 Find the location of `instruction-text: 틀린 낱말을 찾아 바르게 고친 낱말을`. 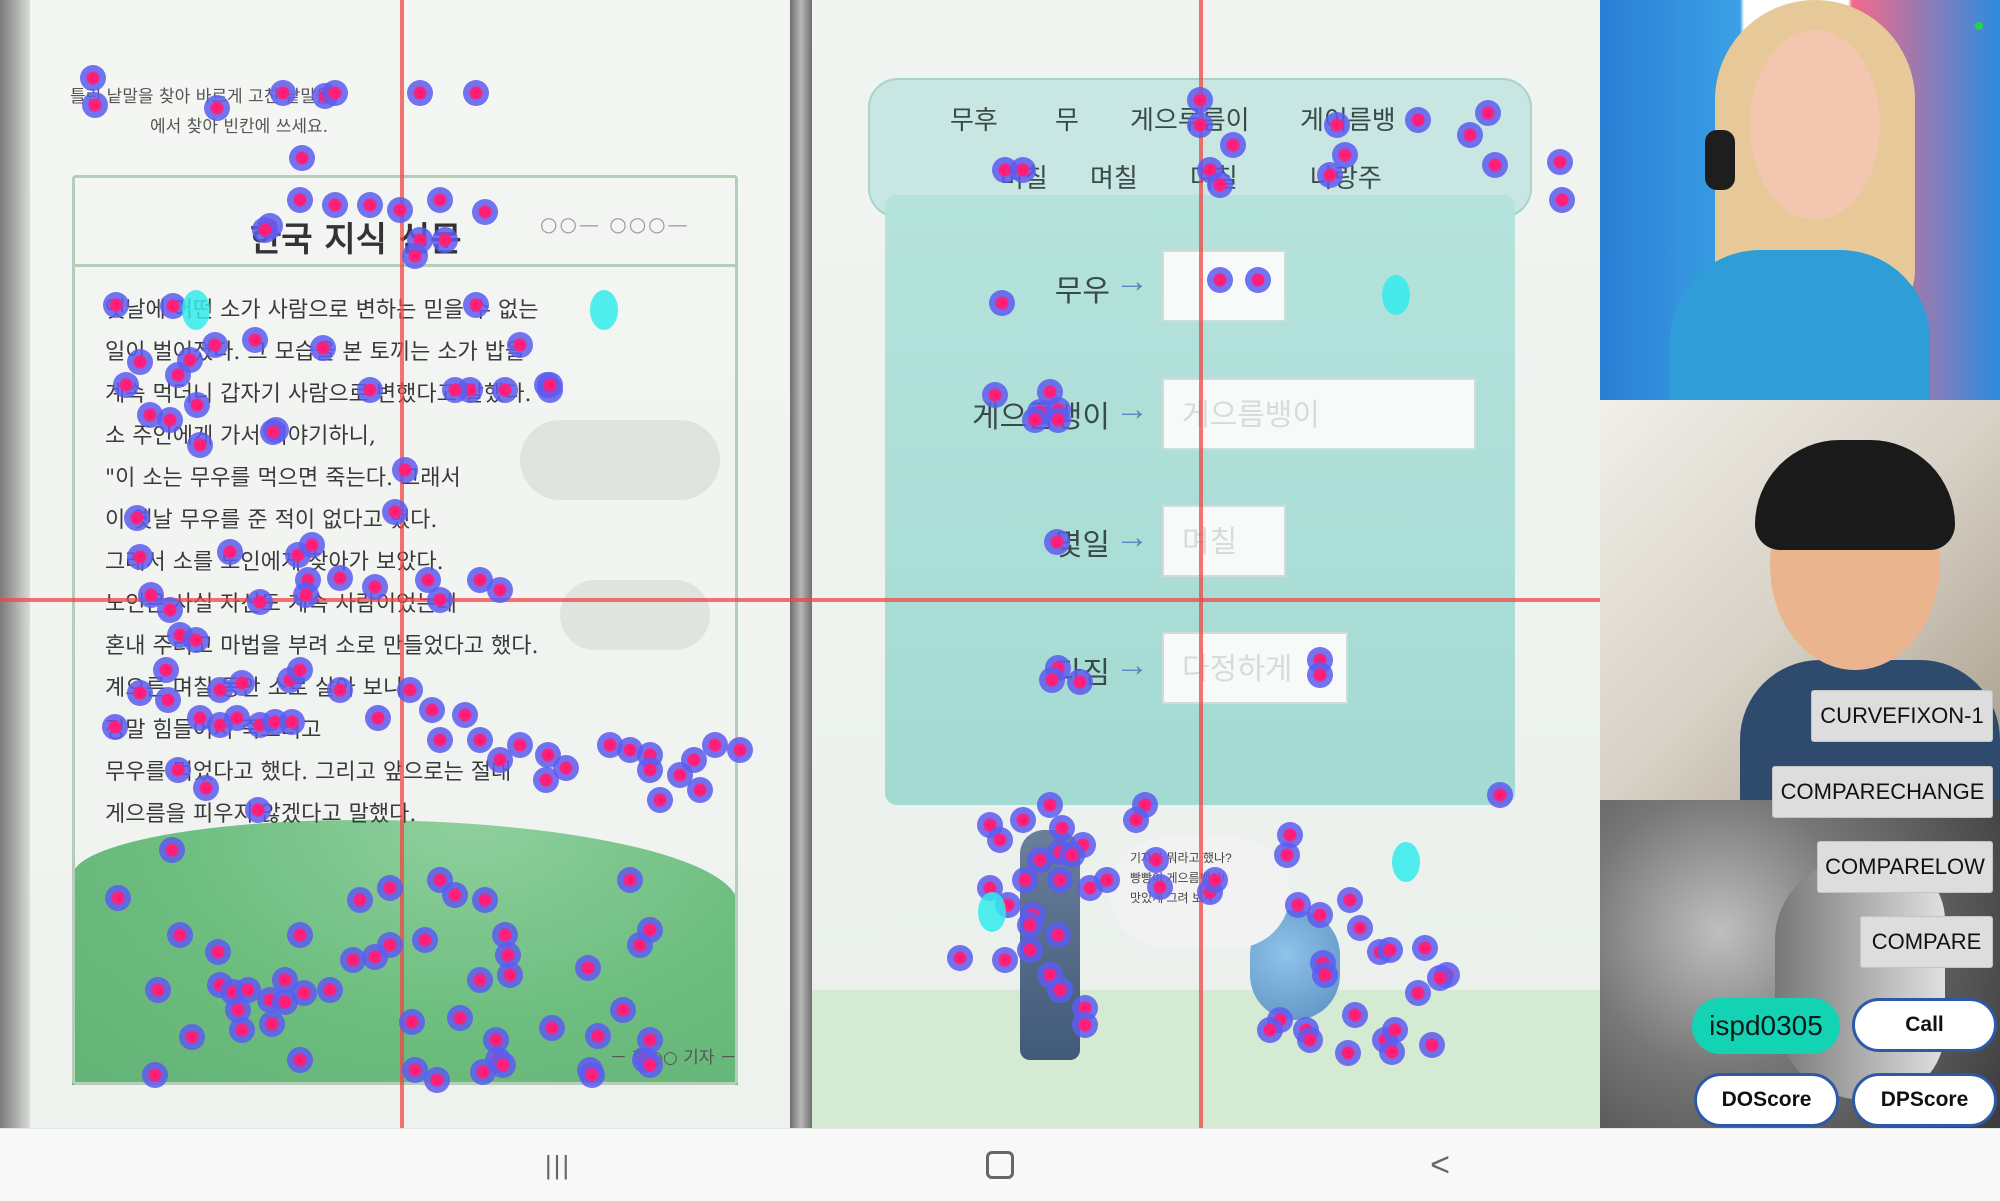

instruction-text: 틀린 낱말을 찾아 바르게 고친 낱말을 is located at coordinates (201, 97).